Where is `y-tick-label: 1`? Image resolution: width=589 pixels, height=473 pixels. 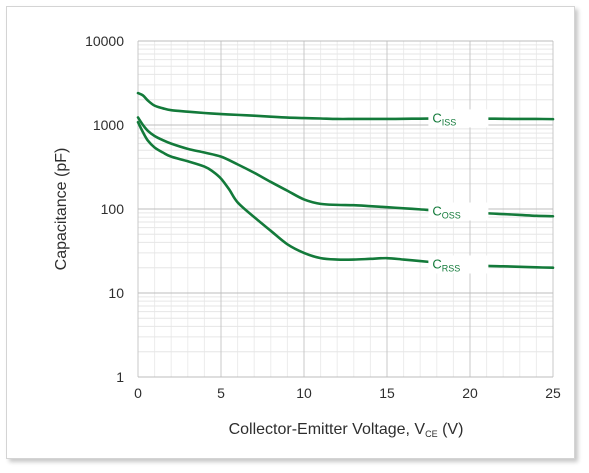
y-tick-label: 1 is located at coordinates (120, 377).